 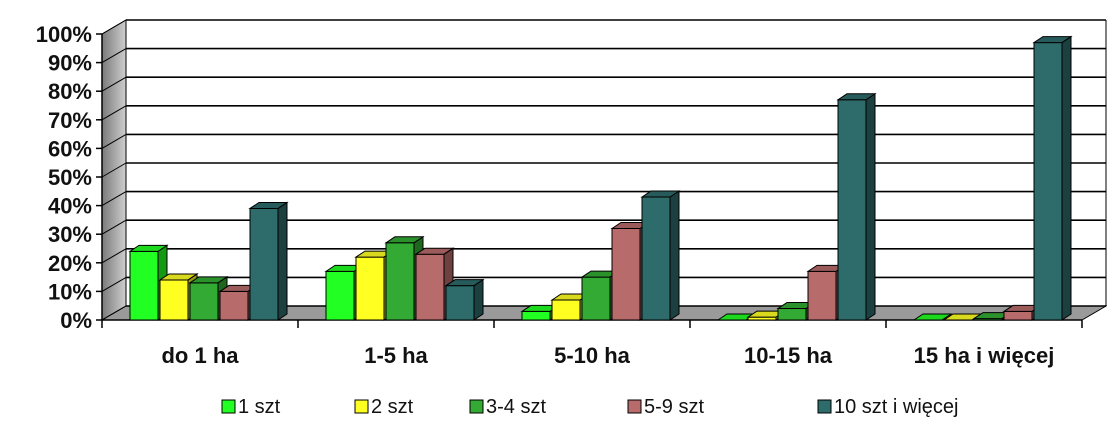 I want to click on y-tick-label: 80%, so click(x=70, y=91).